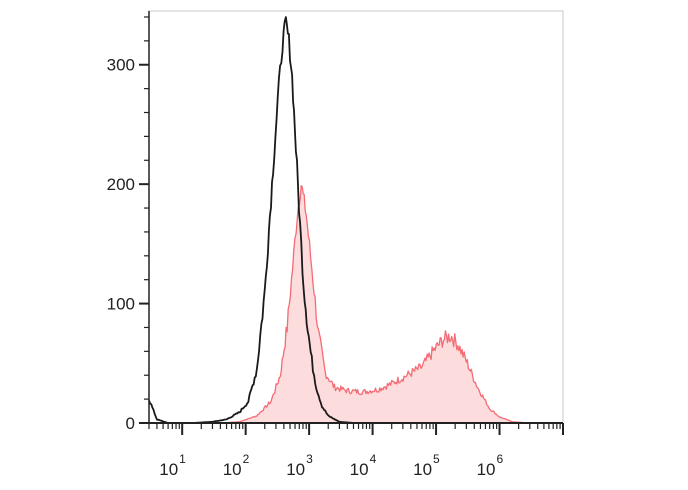  I want to click on x-tick-exponent: 2, so click(246, 459).